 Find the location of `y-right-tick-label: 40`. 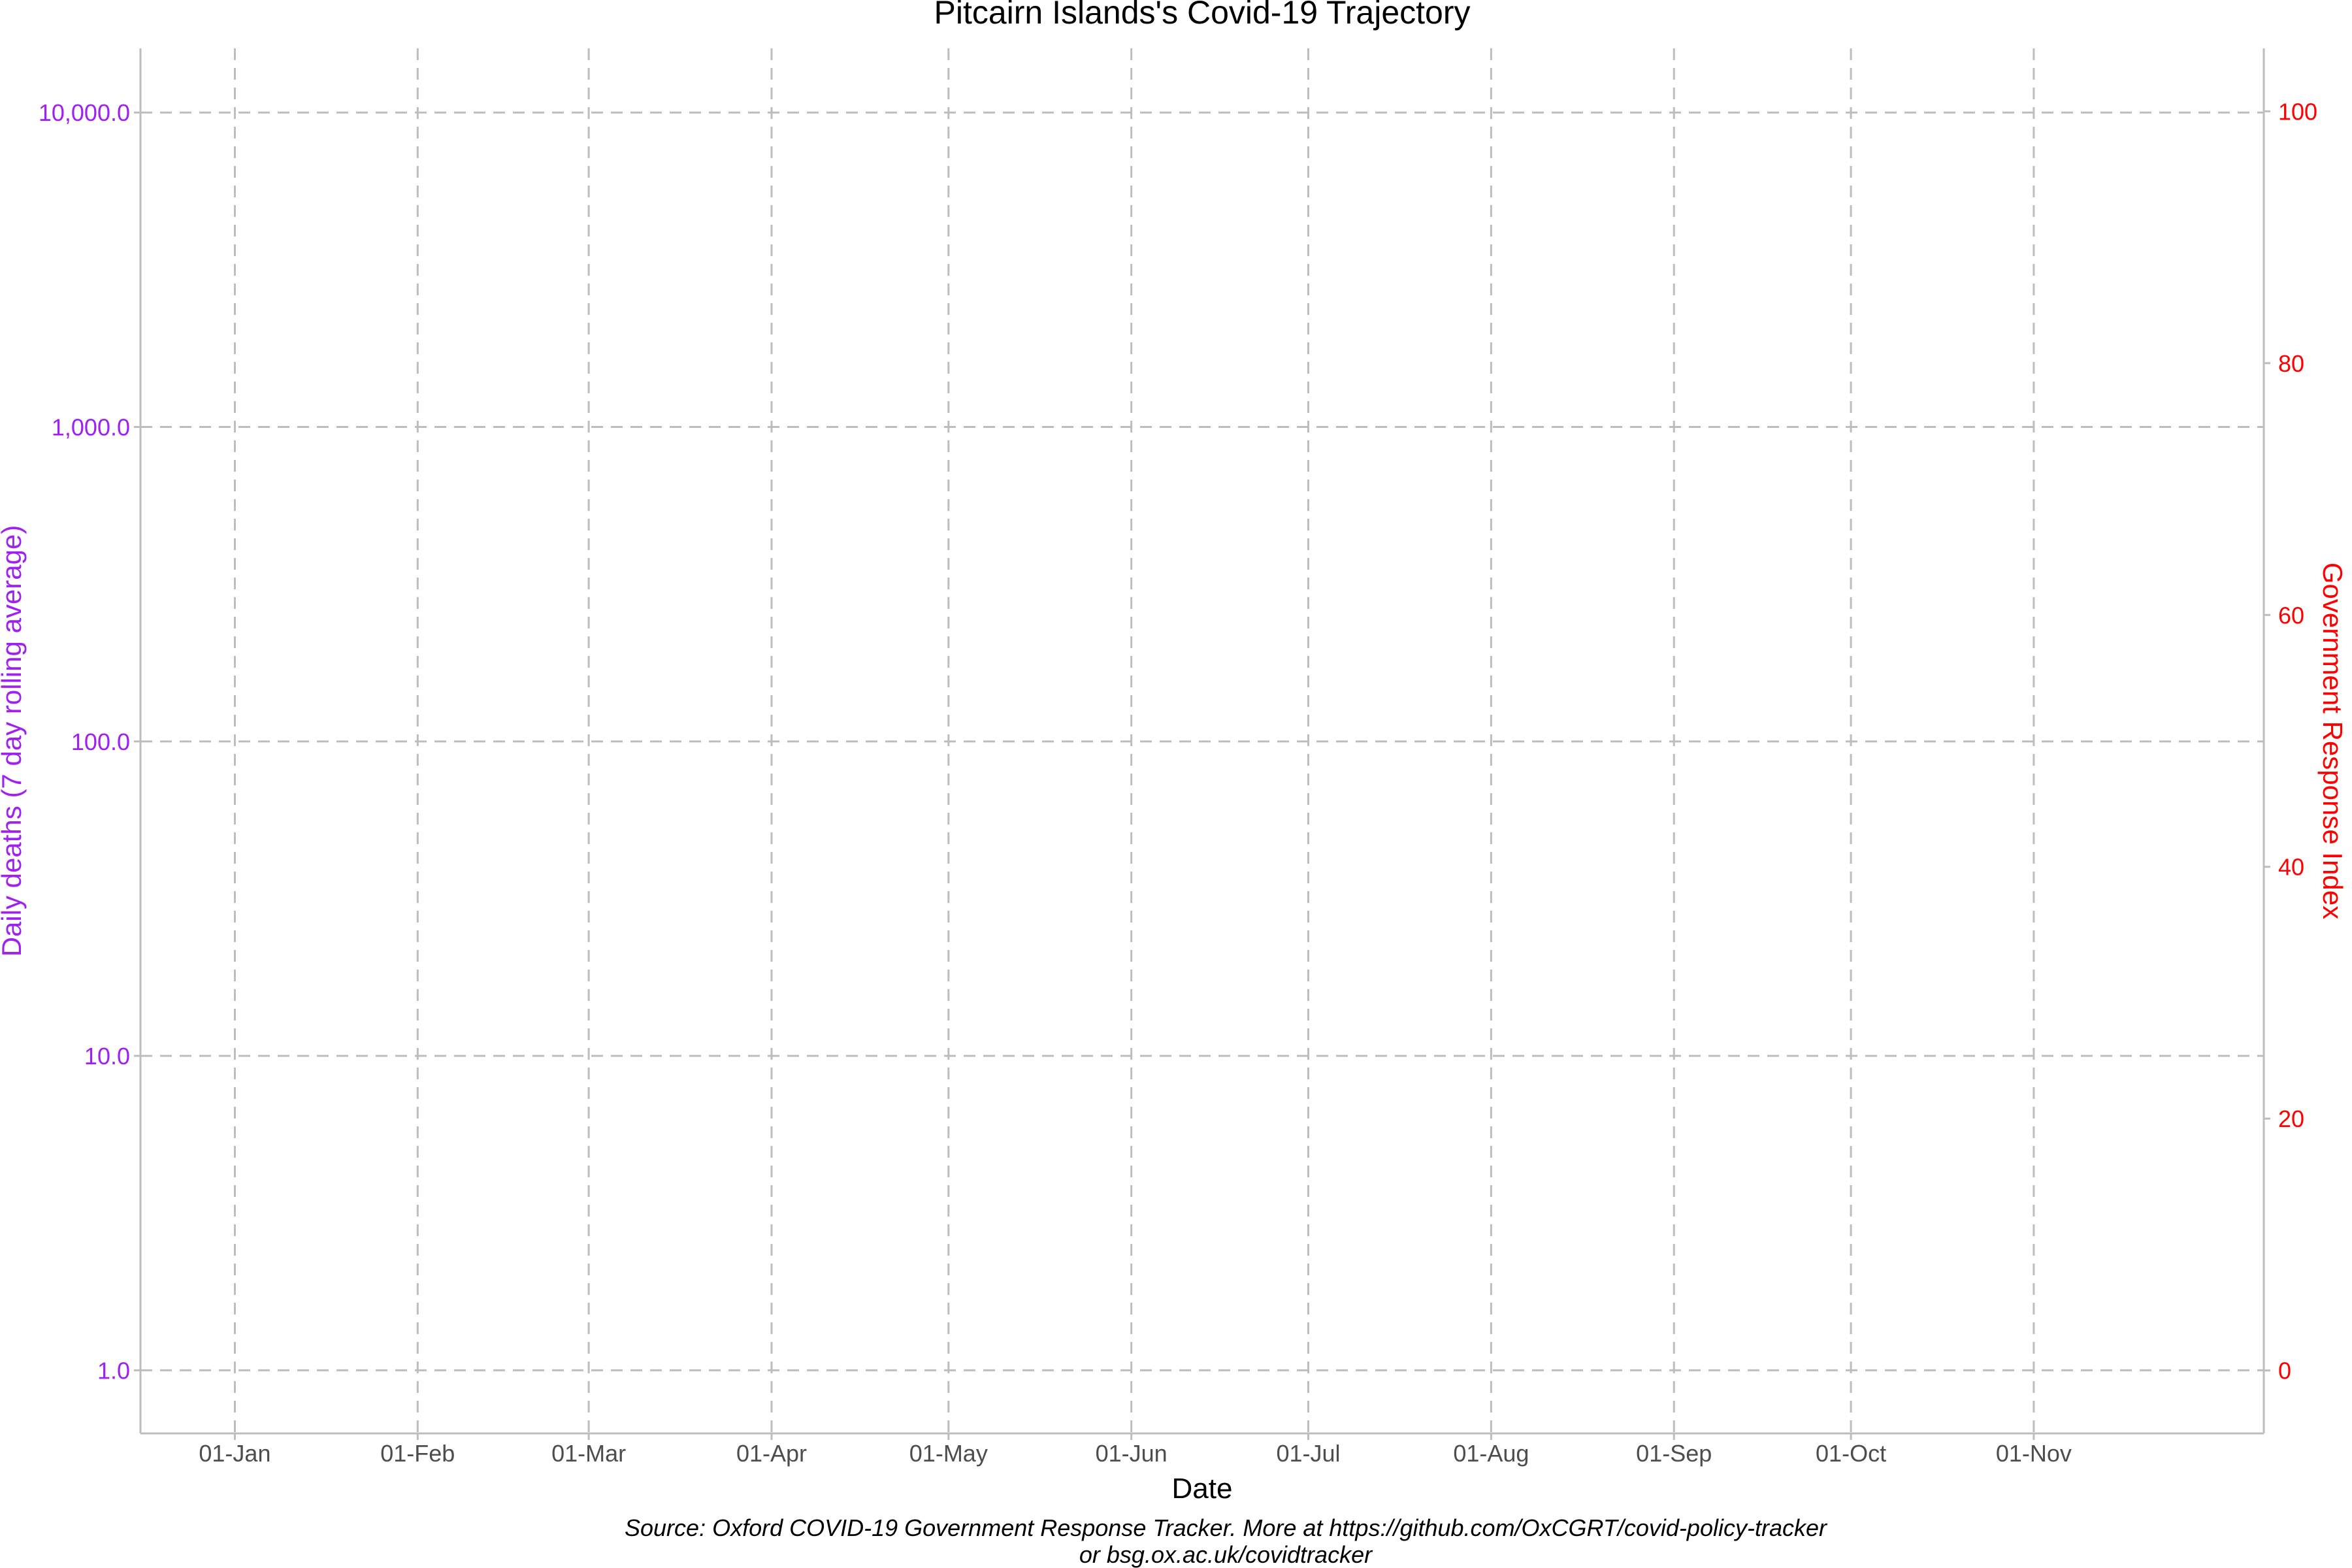

y-right-tick-label: 40 is located at coordinates (2291, 867).